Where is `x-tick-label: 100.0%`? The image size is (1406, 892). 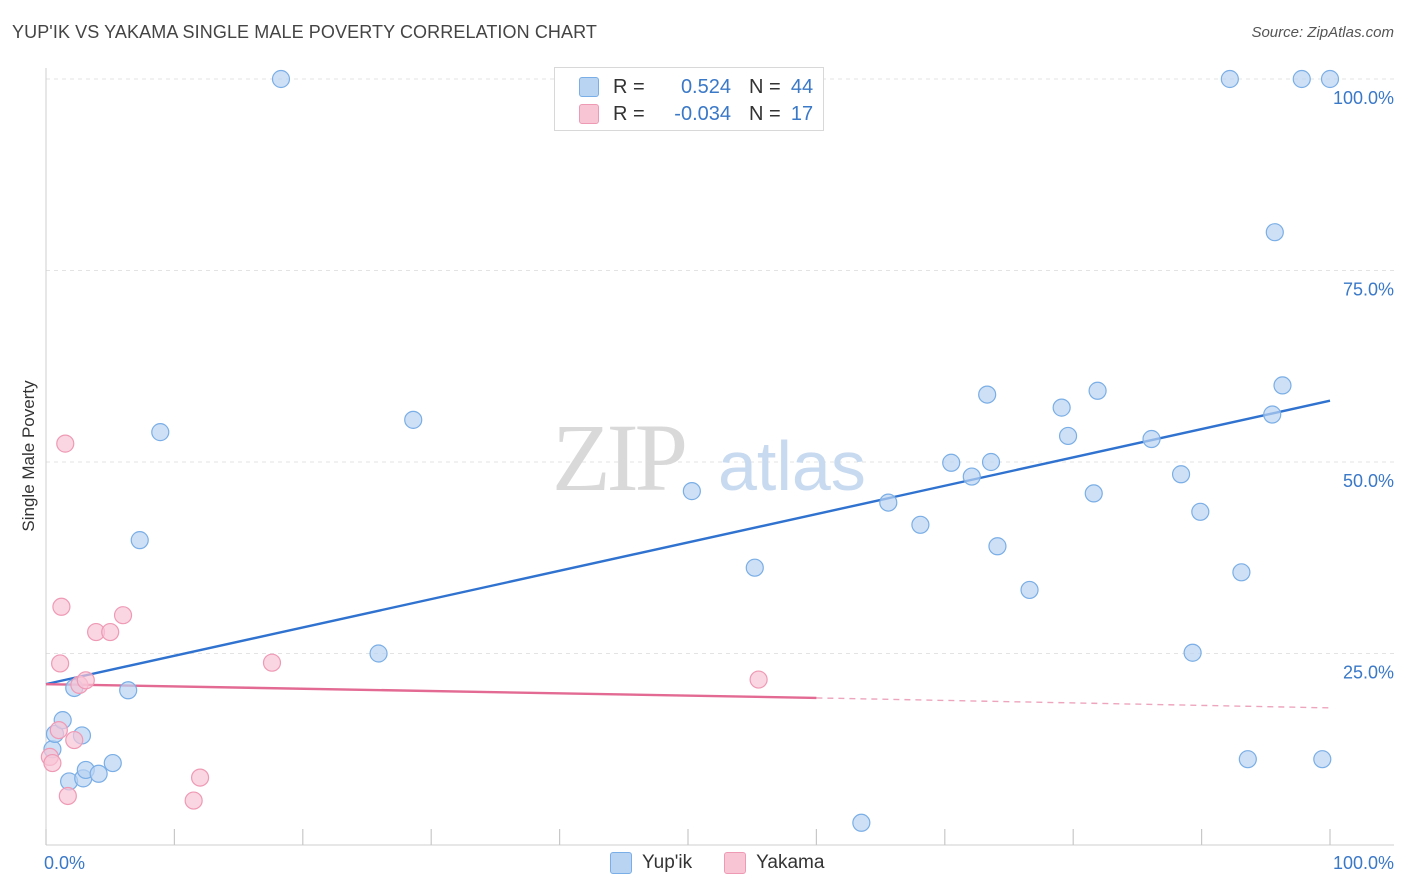
x-tick-label: 100.0% is located at coordinates (1363, 863).